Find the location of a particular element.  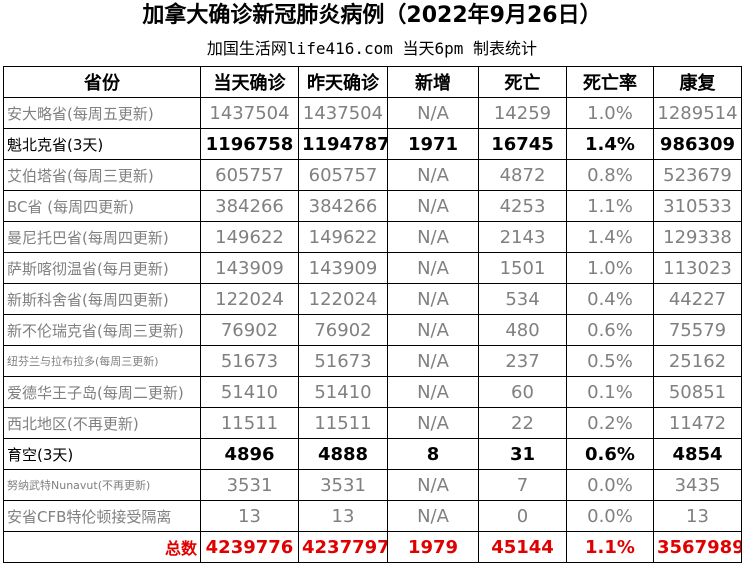

table-row: 新不伦瑞克省(每周三更新) 76902 76902 N/A 480 0.6% 75579 is located at coordinates (372, 330).